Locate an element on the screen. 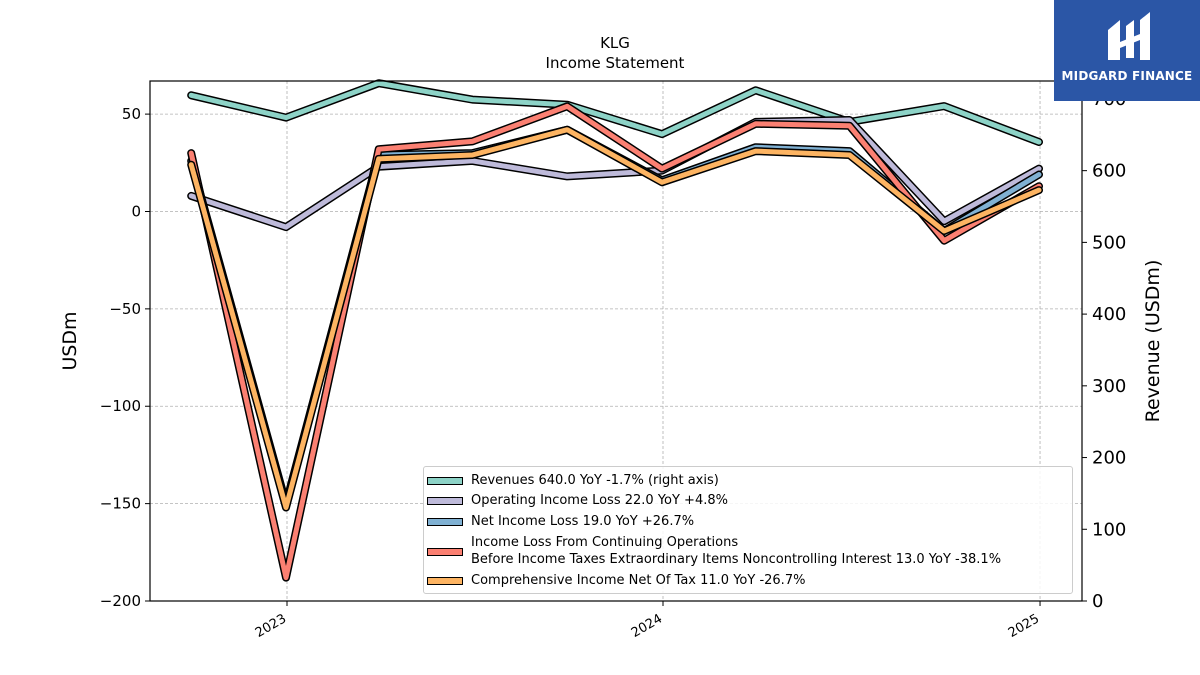 The height and width of the screenshot is (675, 1200). series-line-operating-income is located at coordinates (615, 173).